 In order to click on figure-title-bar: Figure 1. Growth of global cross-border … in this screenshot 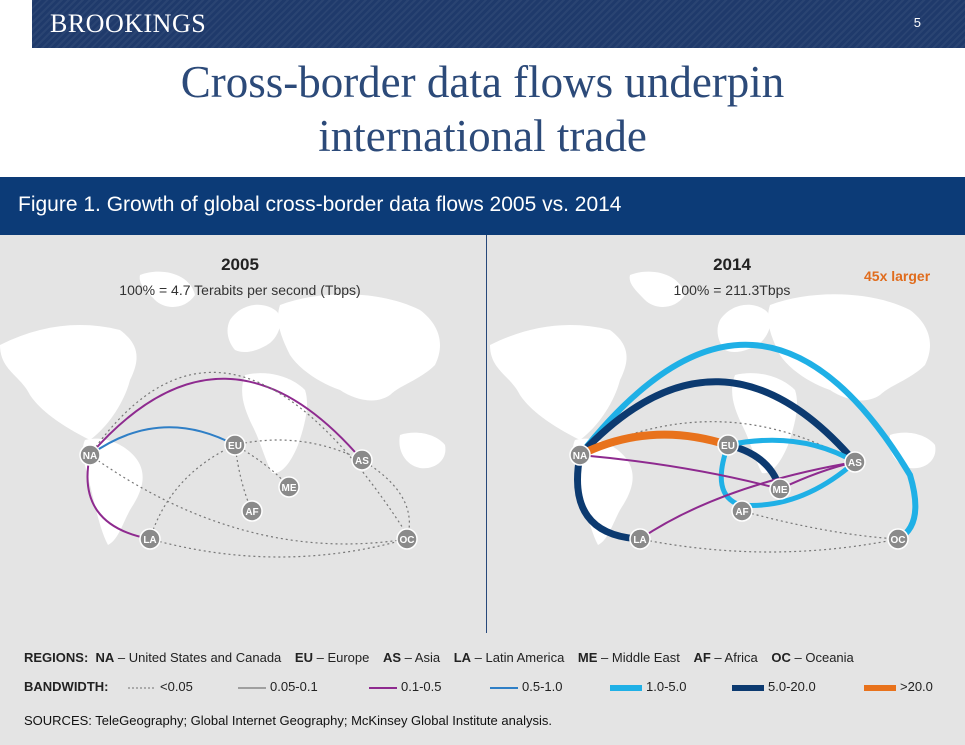, I will do `click(482, 206)`.